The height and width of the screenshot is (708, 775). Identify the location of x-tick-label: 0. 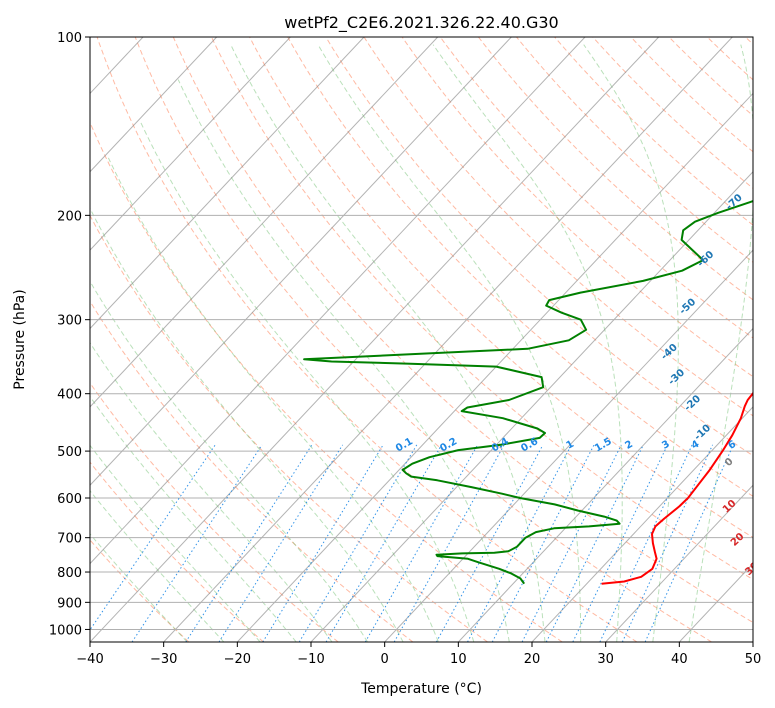
(385, 659).